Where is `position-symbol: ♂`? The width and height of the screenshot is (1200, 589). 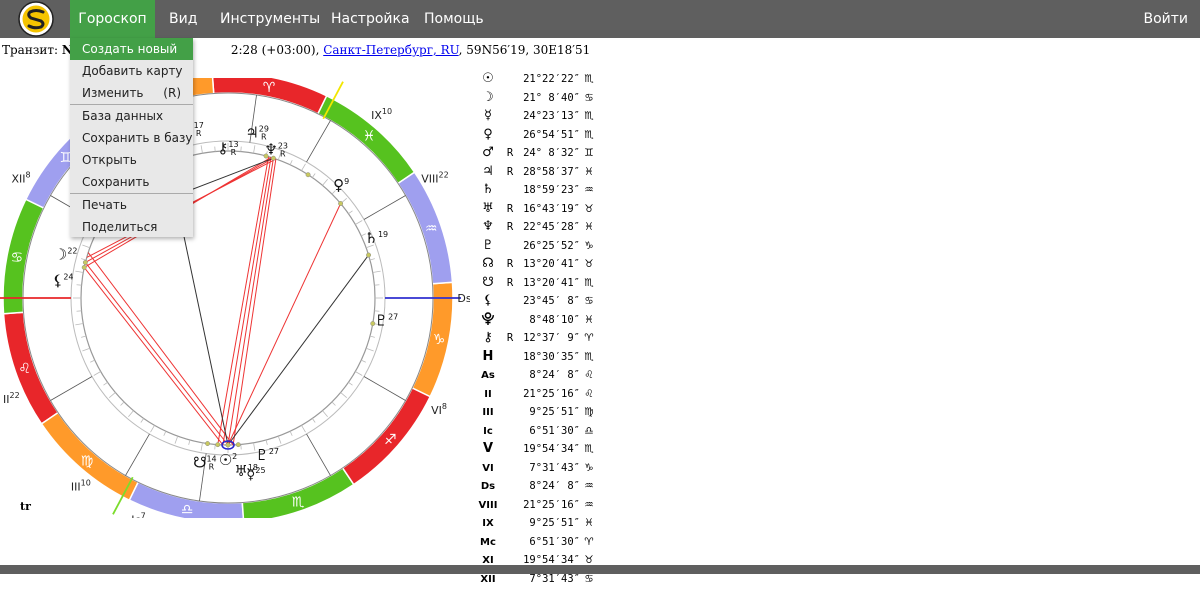 position-symbol: ♂ is located at coordinates (488, 153).